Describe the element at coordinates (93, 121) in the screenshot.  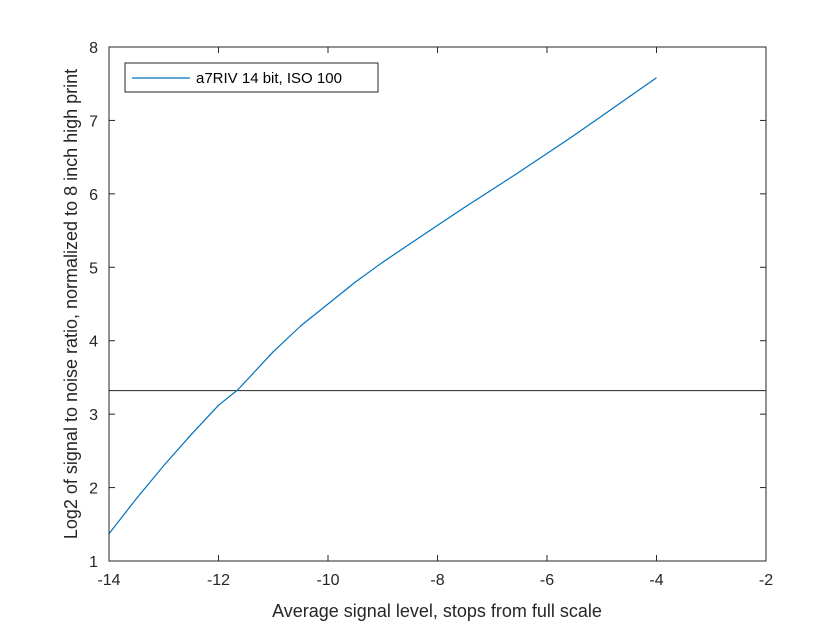
I see `y-tick-label: 7` at that location.